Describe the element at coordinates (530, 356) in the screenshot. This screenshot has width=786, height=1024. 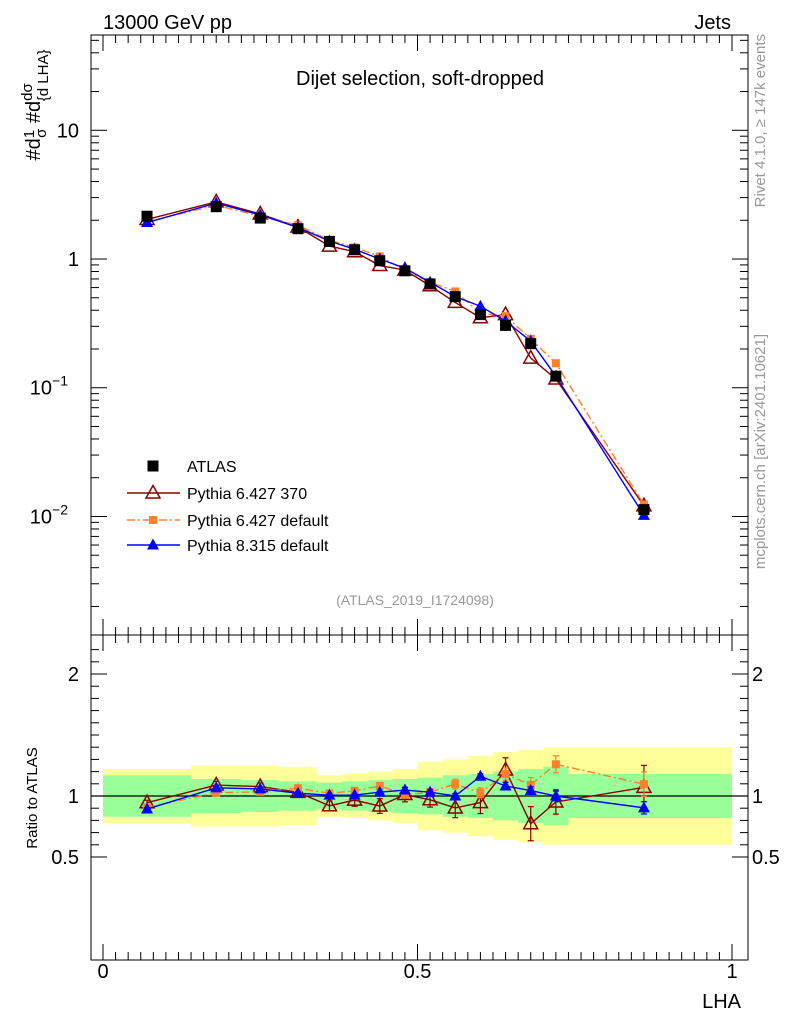
I see `series-1-point` at that location.